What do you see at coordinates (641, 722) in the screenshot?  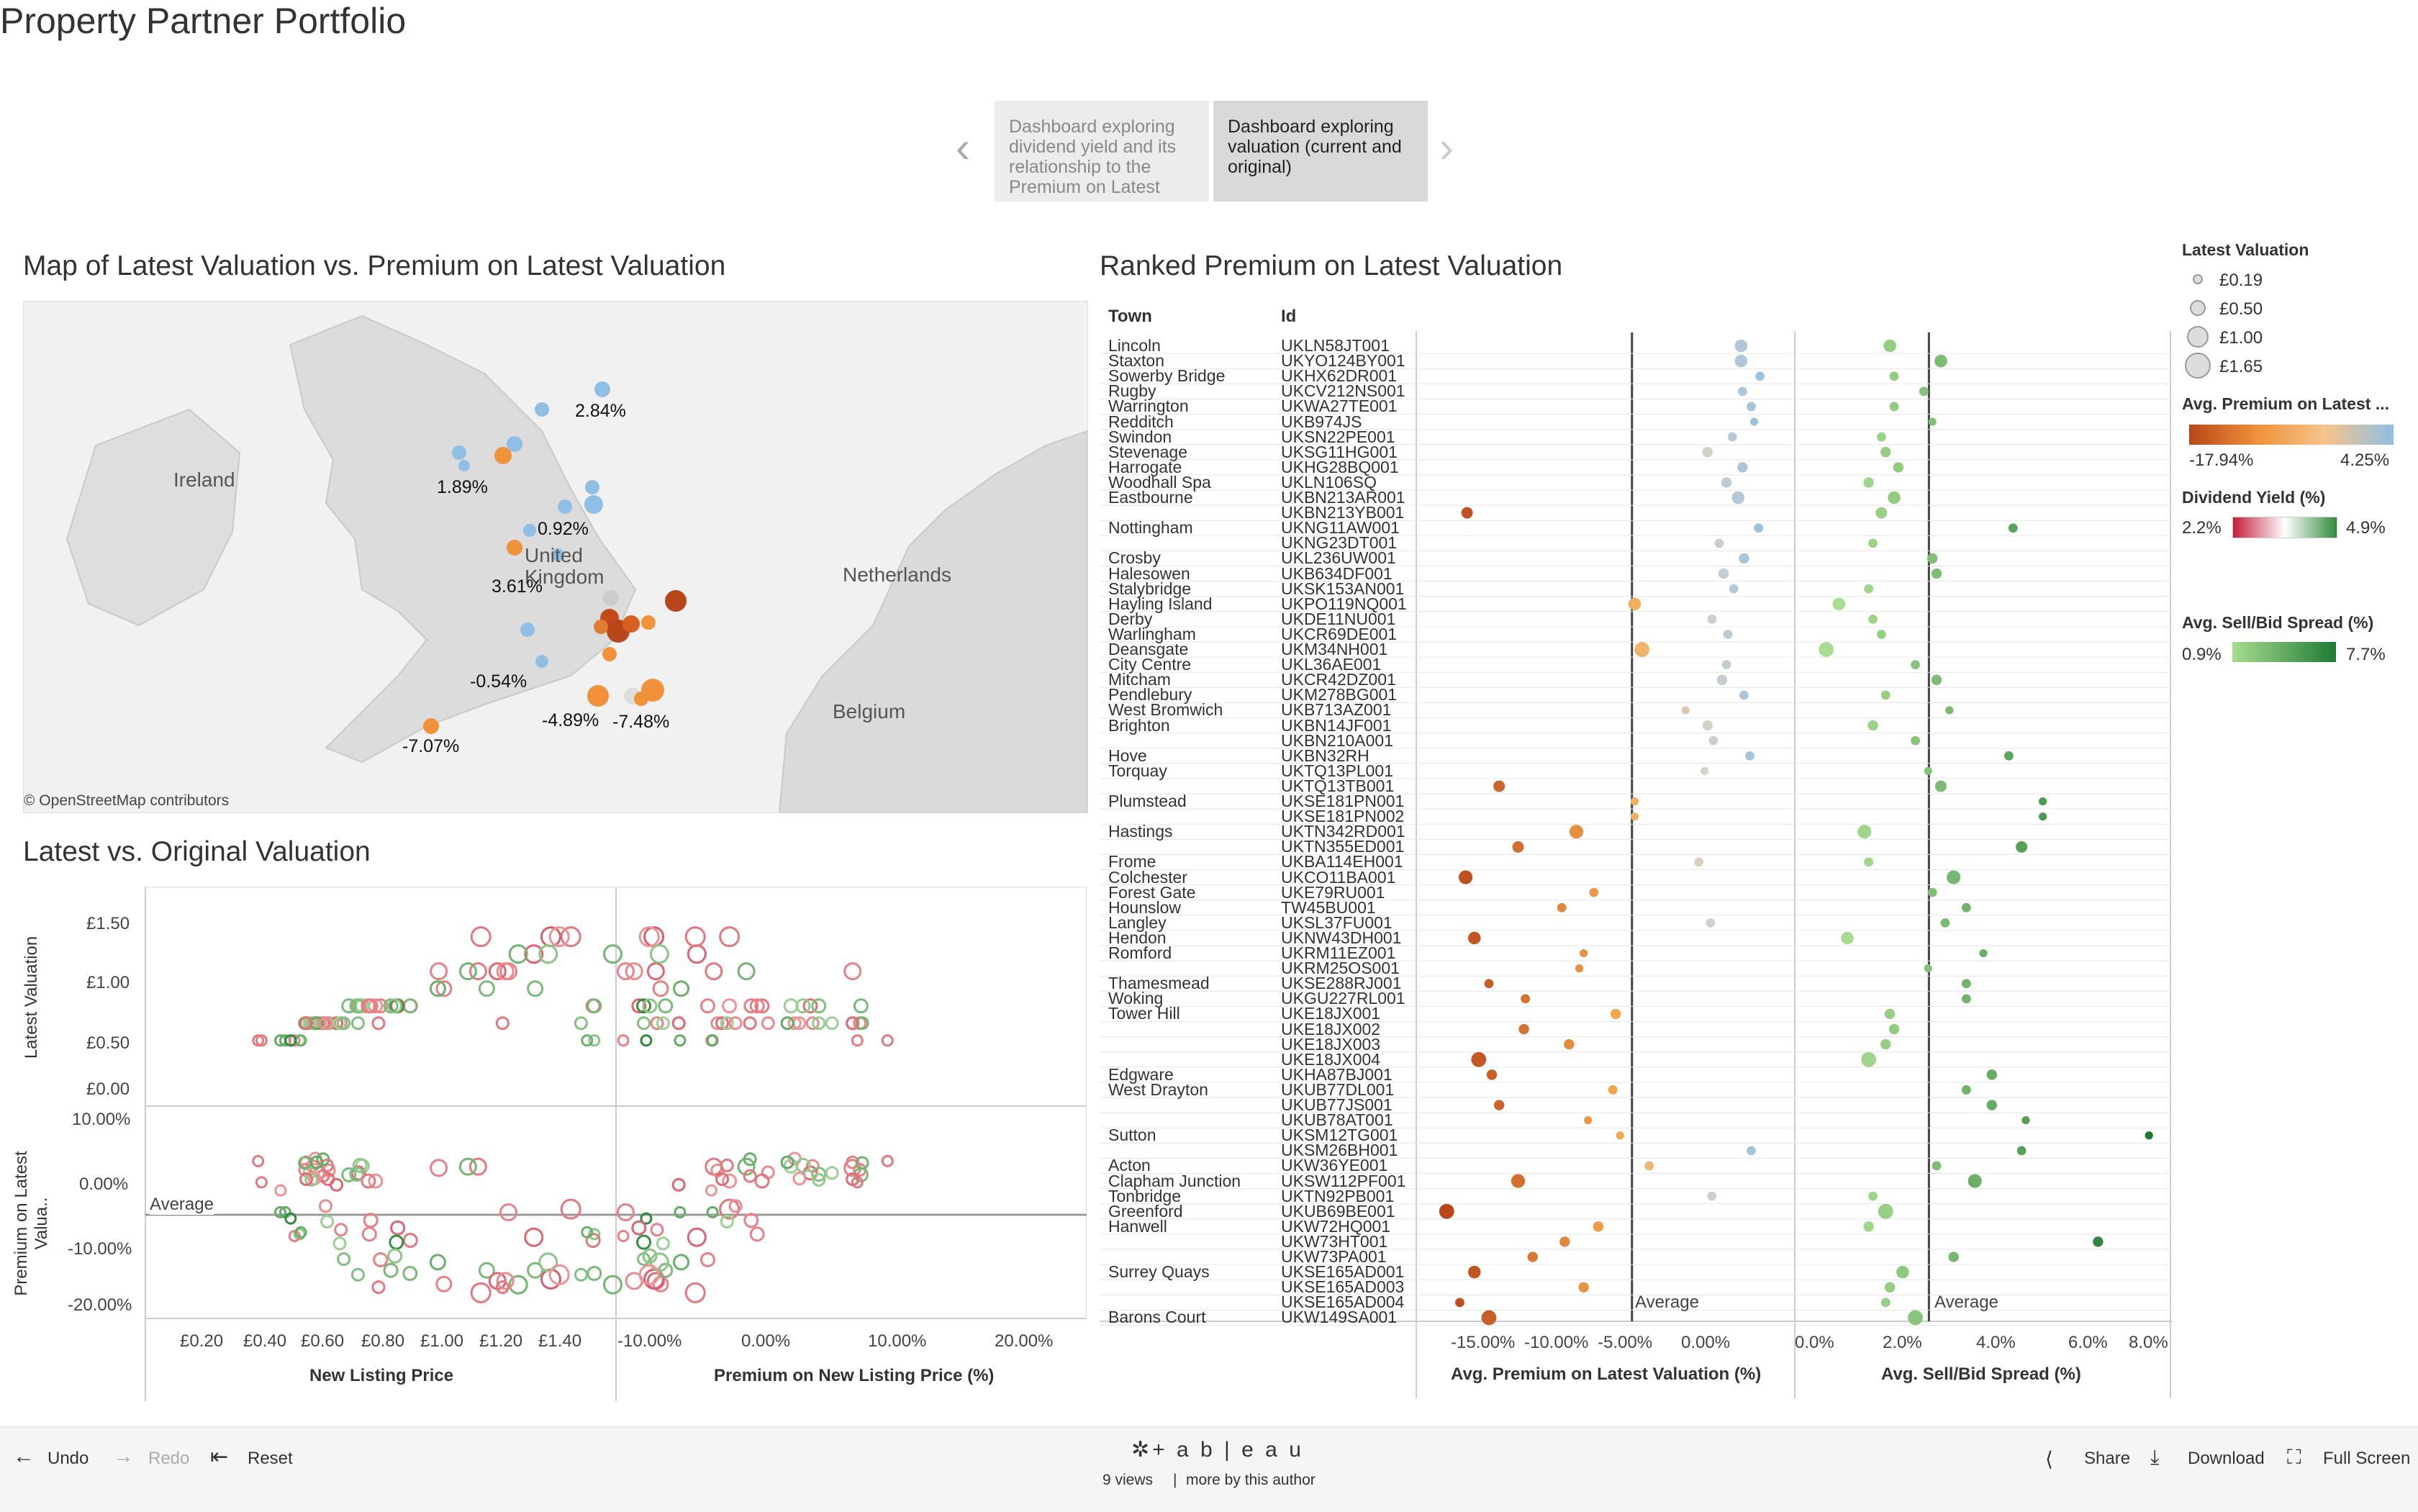 I see `map-label: -7.48%` at bounding box center [641, 722].